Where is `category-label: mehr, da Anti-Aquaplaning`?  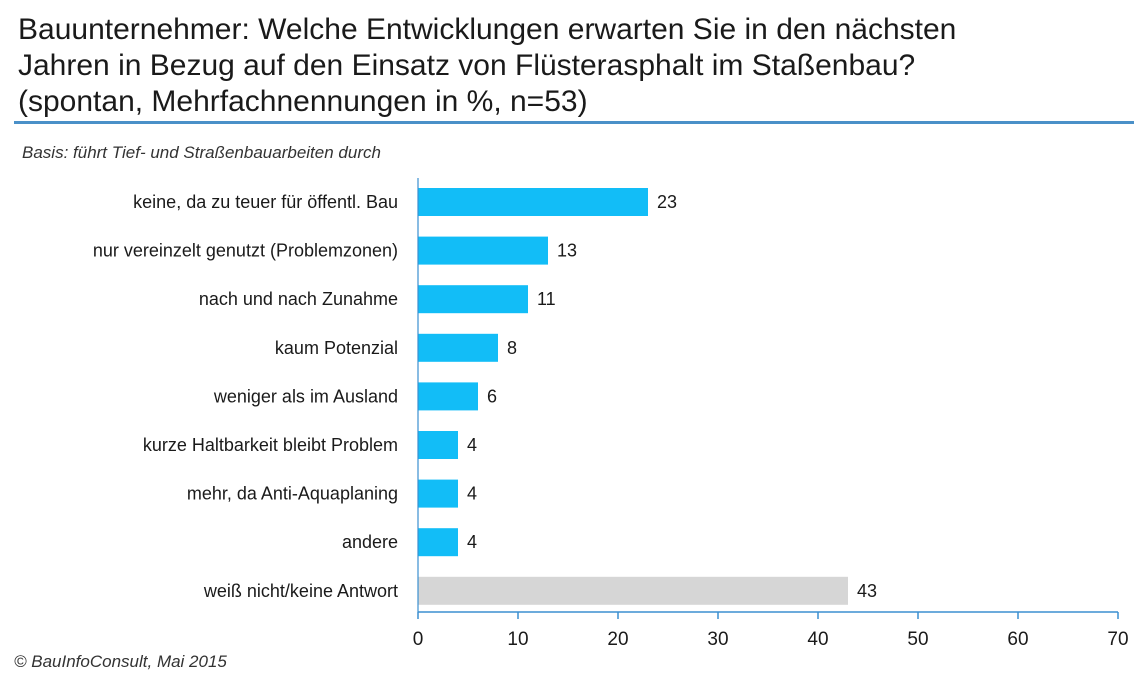 category-label: mehr, da Anti-Aquaplaning is located at coordinates (292, 494).